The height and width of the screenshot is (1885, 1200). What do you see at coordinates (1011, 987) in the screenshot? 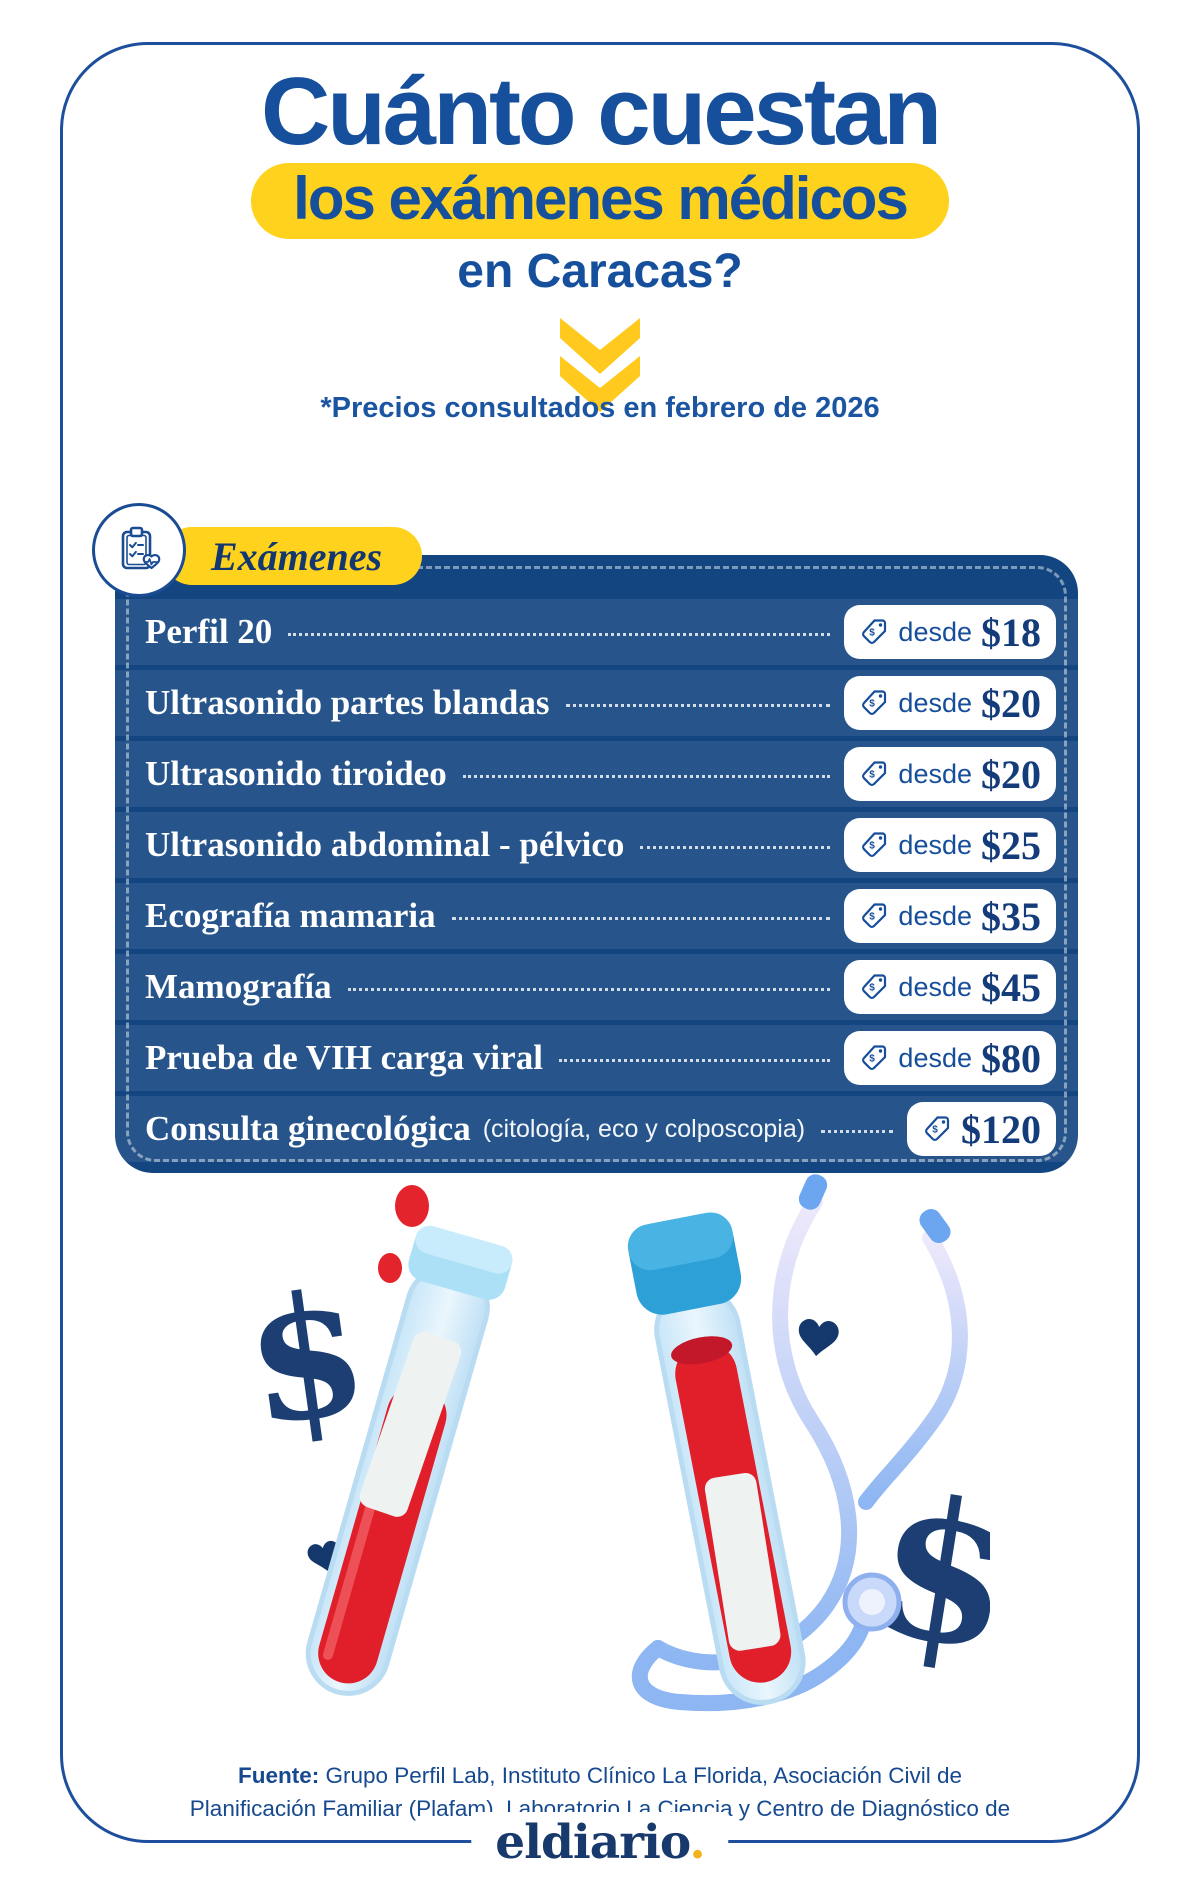
I see `price-value: $45` at bounding box center [1011, 987].